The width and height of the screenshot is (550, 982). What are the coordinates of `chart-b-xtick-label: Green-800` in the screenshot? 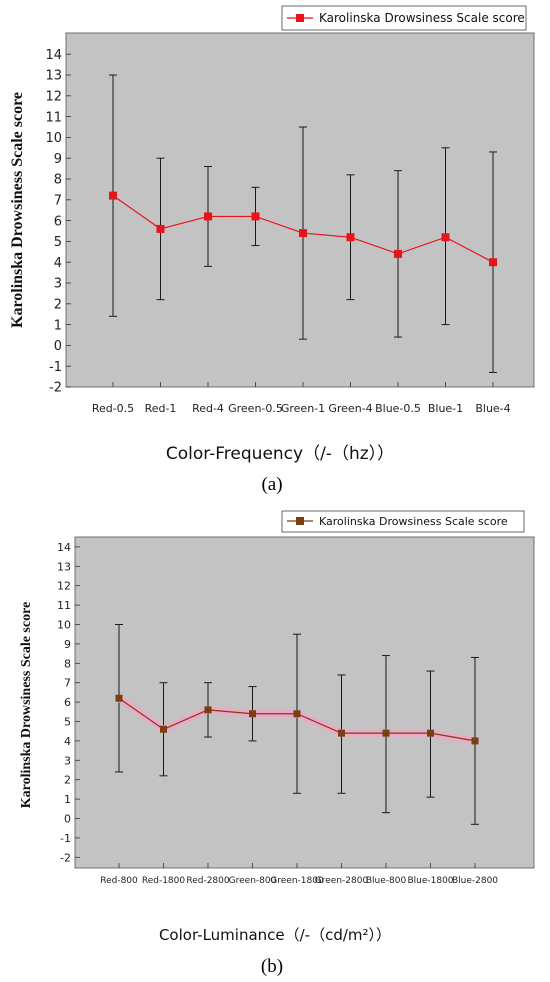 It's located at (253, 881).